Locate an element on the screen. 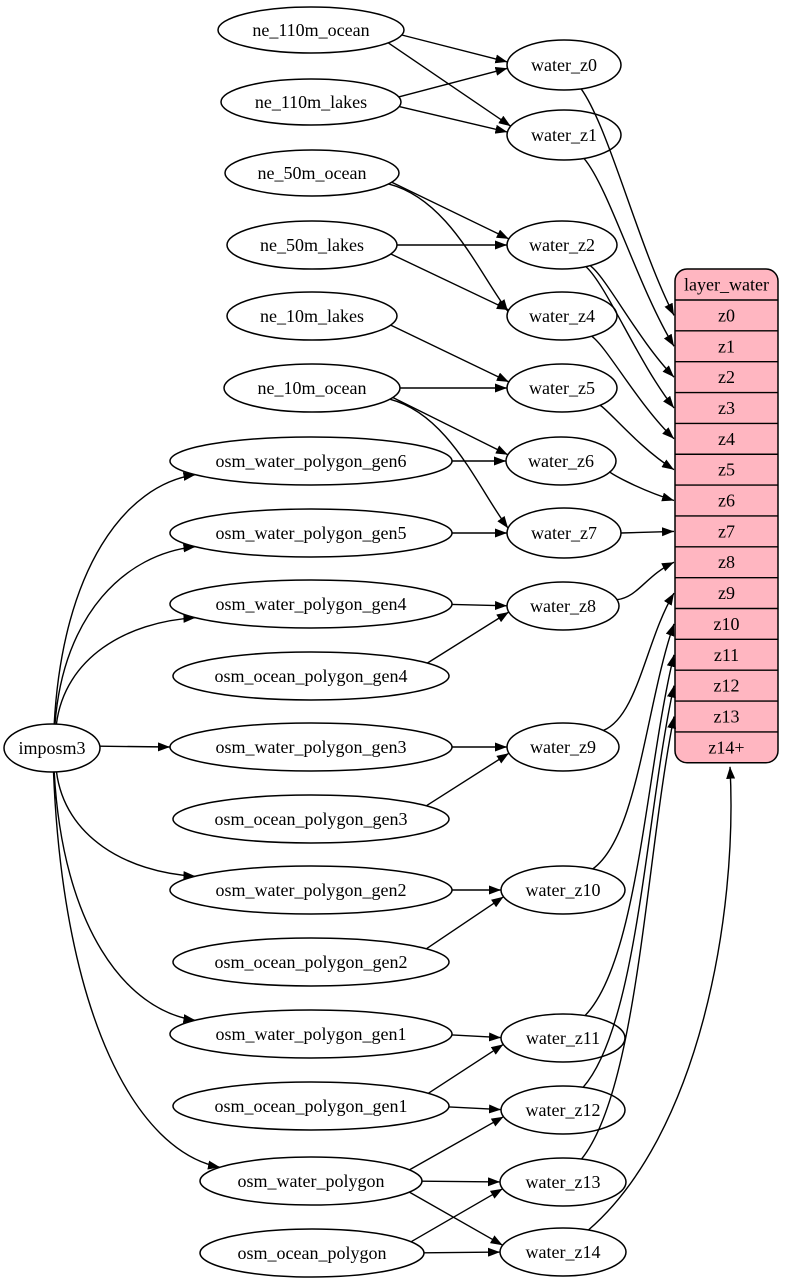 This screenshot has height=1283, width=786. edge-imposm3--osm_water_polygon_gen5 is located at coordinates (125, 634).